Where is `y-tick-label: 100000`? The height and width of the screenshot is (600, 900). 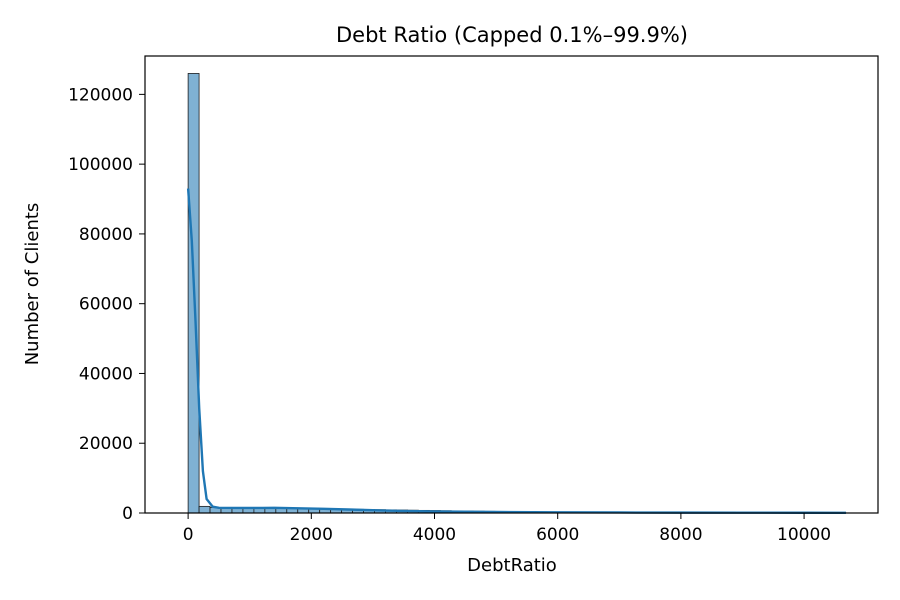 y-tick-label: 100000 is located at coordinates (100, 165).